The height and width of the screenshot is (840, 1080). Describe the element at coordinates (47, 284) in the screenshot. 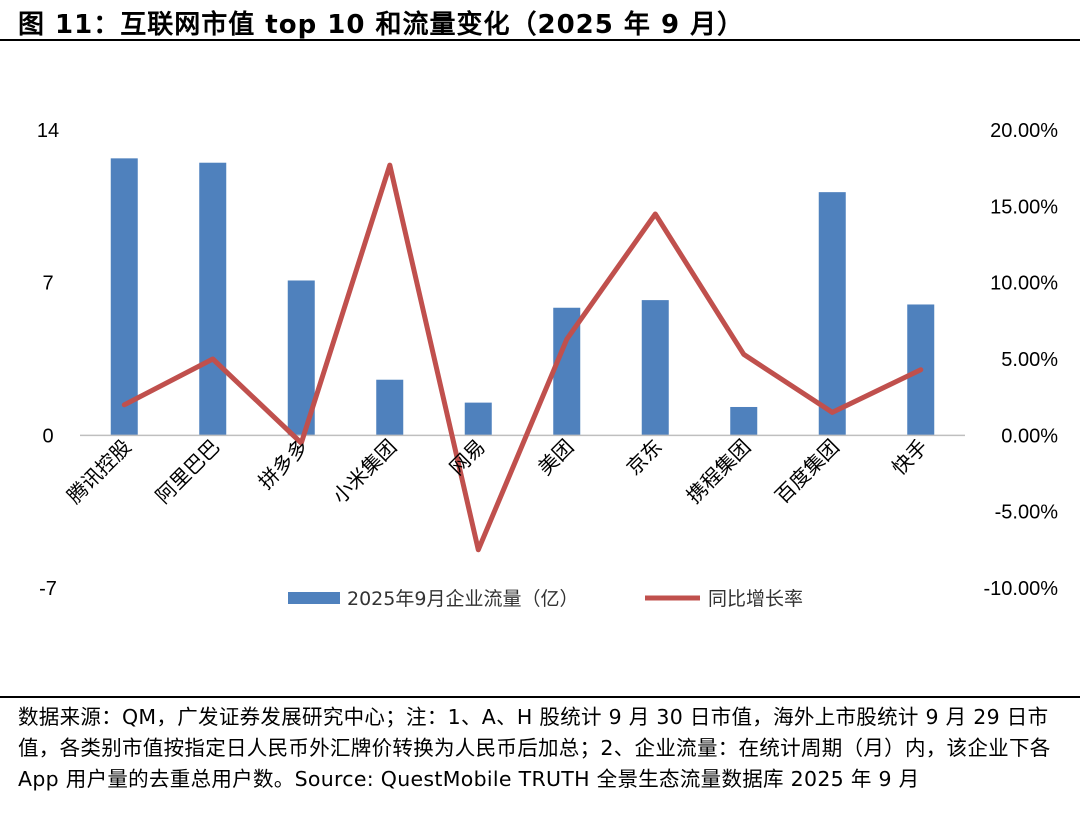

I see `left-tick-label: 7` at that location.